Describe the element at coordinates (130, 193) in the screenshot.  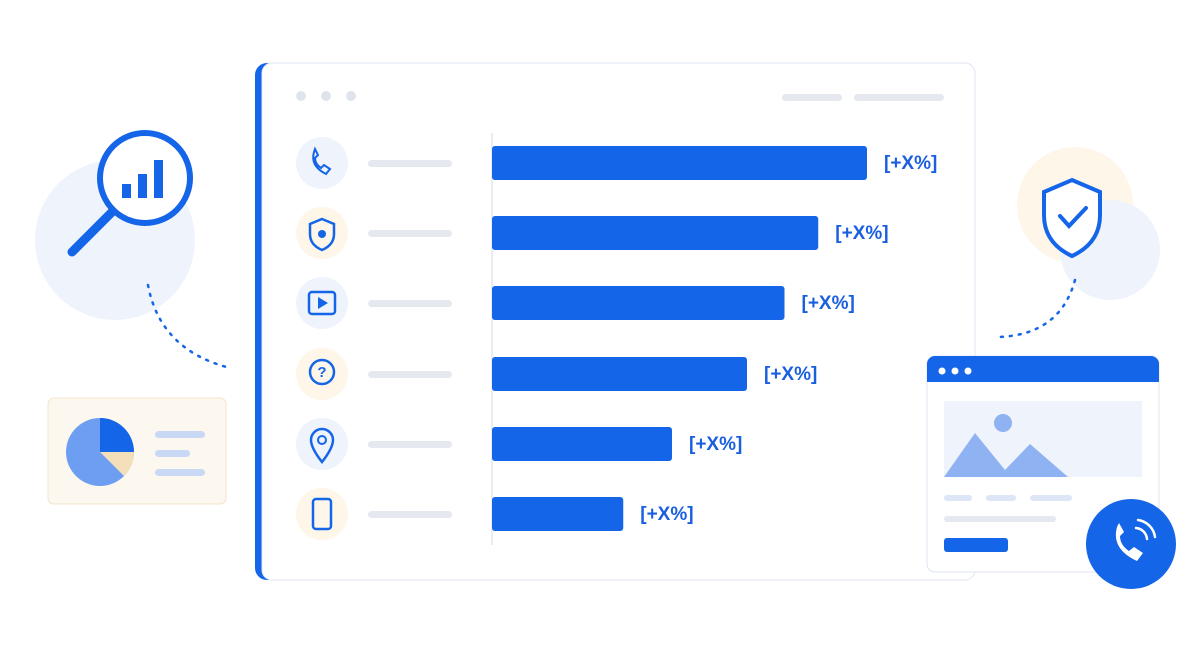
I see `magnifier-icon` at that location.